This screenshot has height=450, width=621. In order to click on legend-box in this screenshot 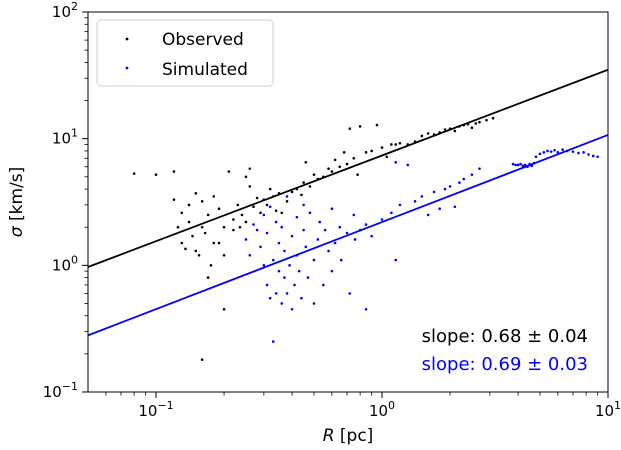, I will do `click(185, 53)`.